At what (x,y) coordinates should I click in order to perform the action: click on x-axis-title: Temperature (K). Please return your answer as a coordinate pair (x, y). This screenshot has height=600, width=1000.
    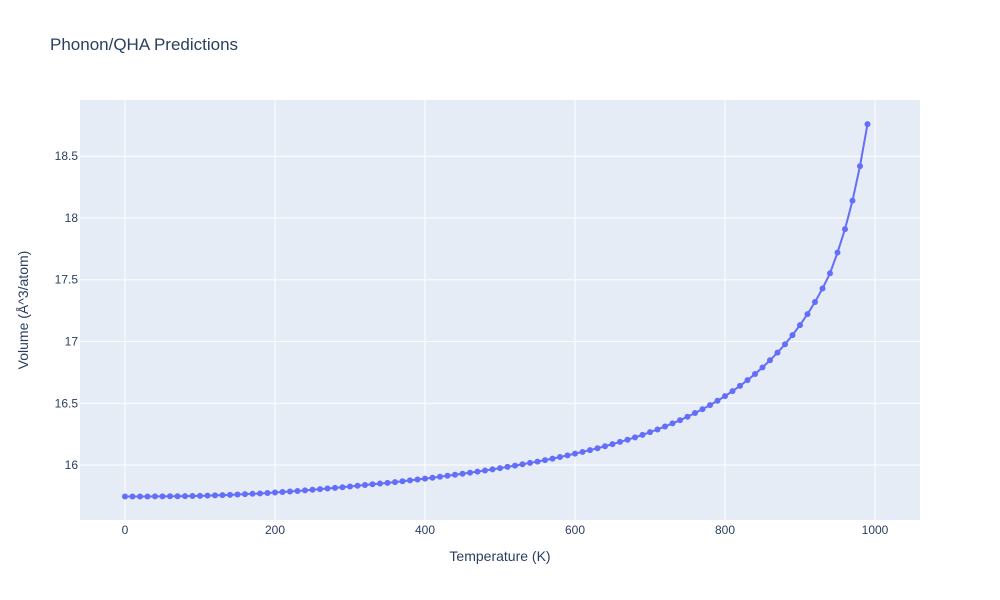
    Looking at the image, I should click on (499, 556).